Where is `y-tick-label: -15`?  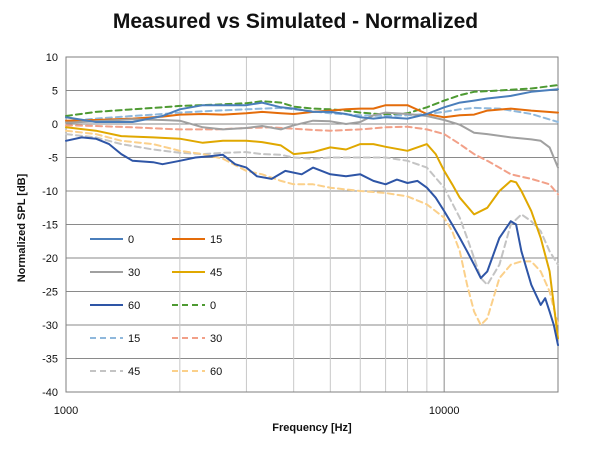 y-tick-label: -15 is located at coordinates (50, 226).